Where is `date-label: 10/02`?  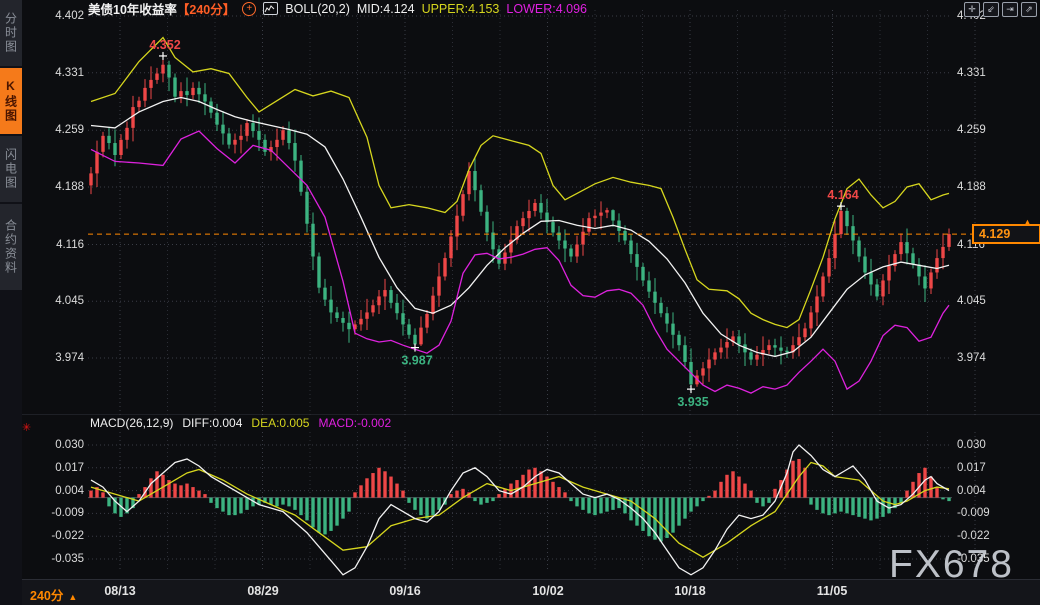 date-label: 10/02 is located at coordinates (548, 591).